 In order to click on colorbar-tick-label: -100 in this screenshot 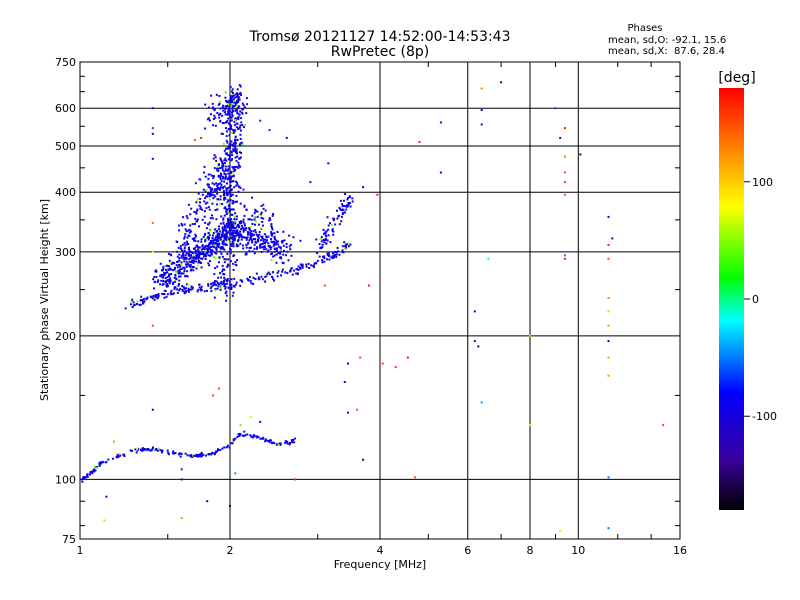, I will do `click(764, 416)`.